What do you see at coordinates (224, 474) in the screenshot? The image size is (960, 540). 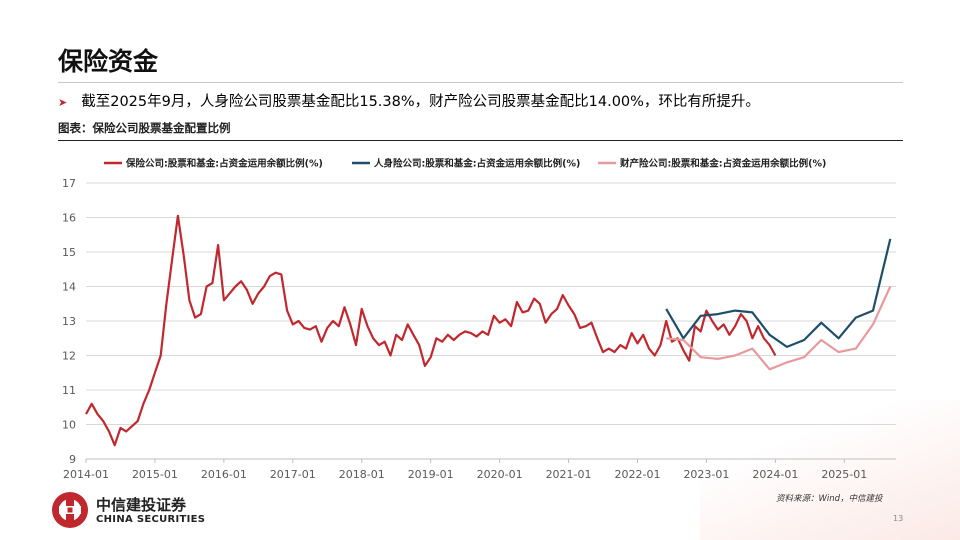 I see `x-tick-label: 2016-01` at bounding box center [224, 474].